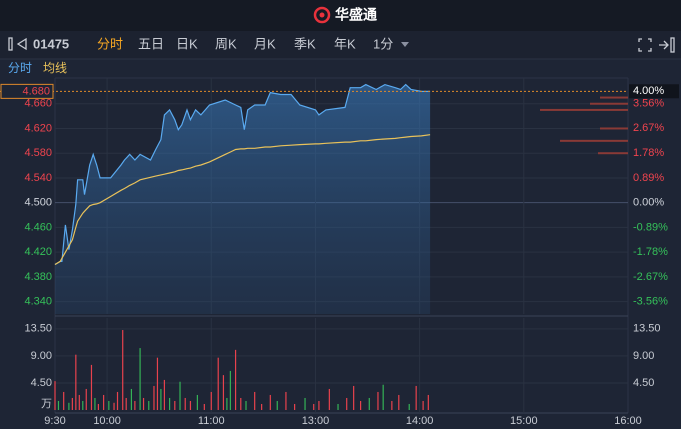  What do you see at coordinates (38, 128) in the screenshot?
I see `y-tick-label: 4.620` at bounding box center [38, 128].